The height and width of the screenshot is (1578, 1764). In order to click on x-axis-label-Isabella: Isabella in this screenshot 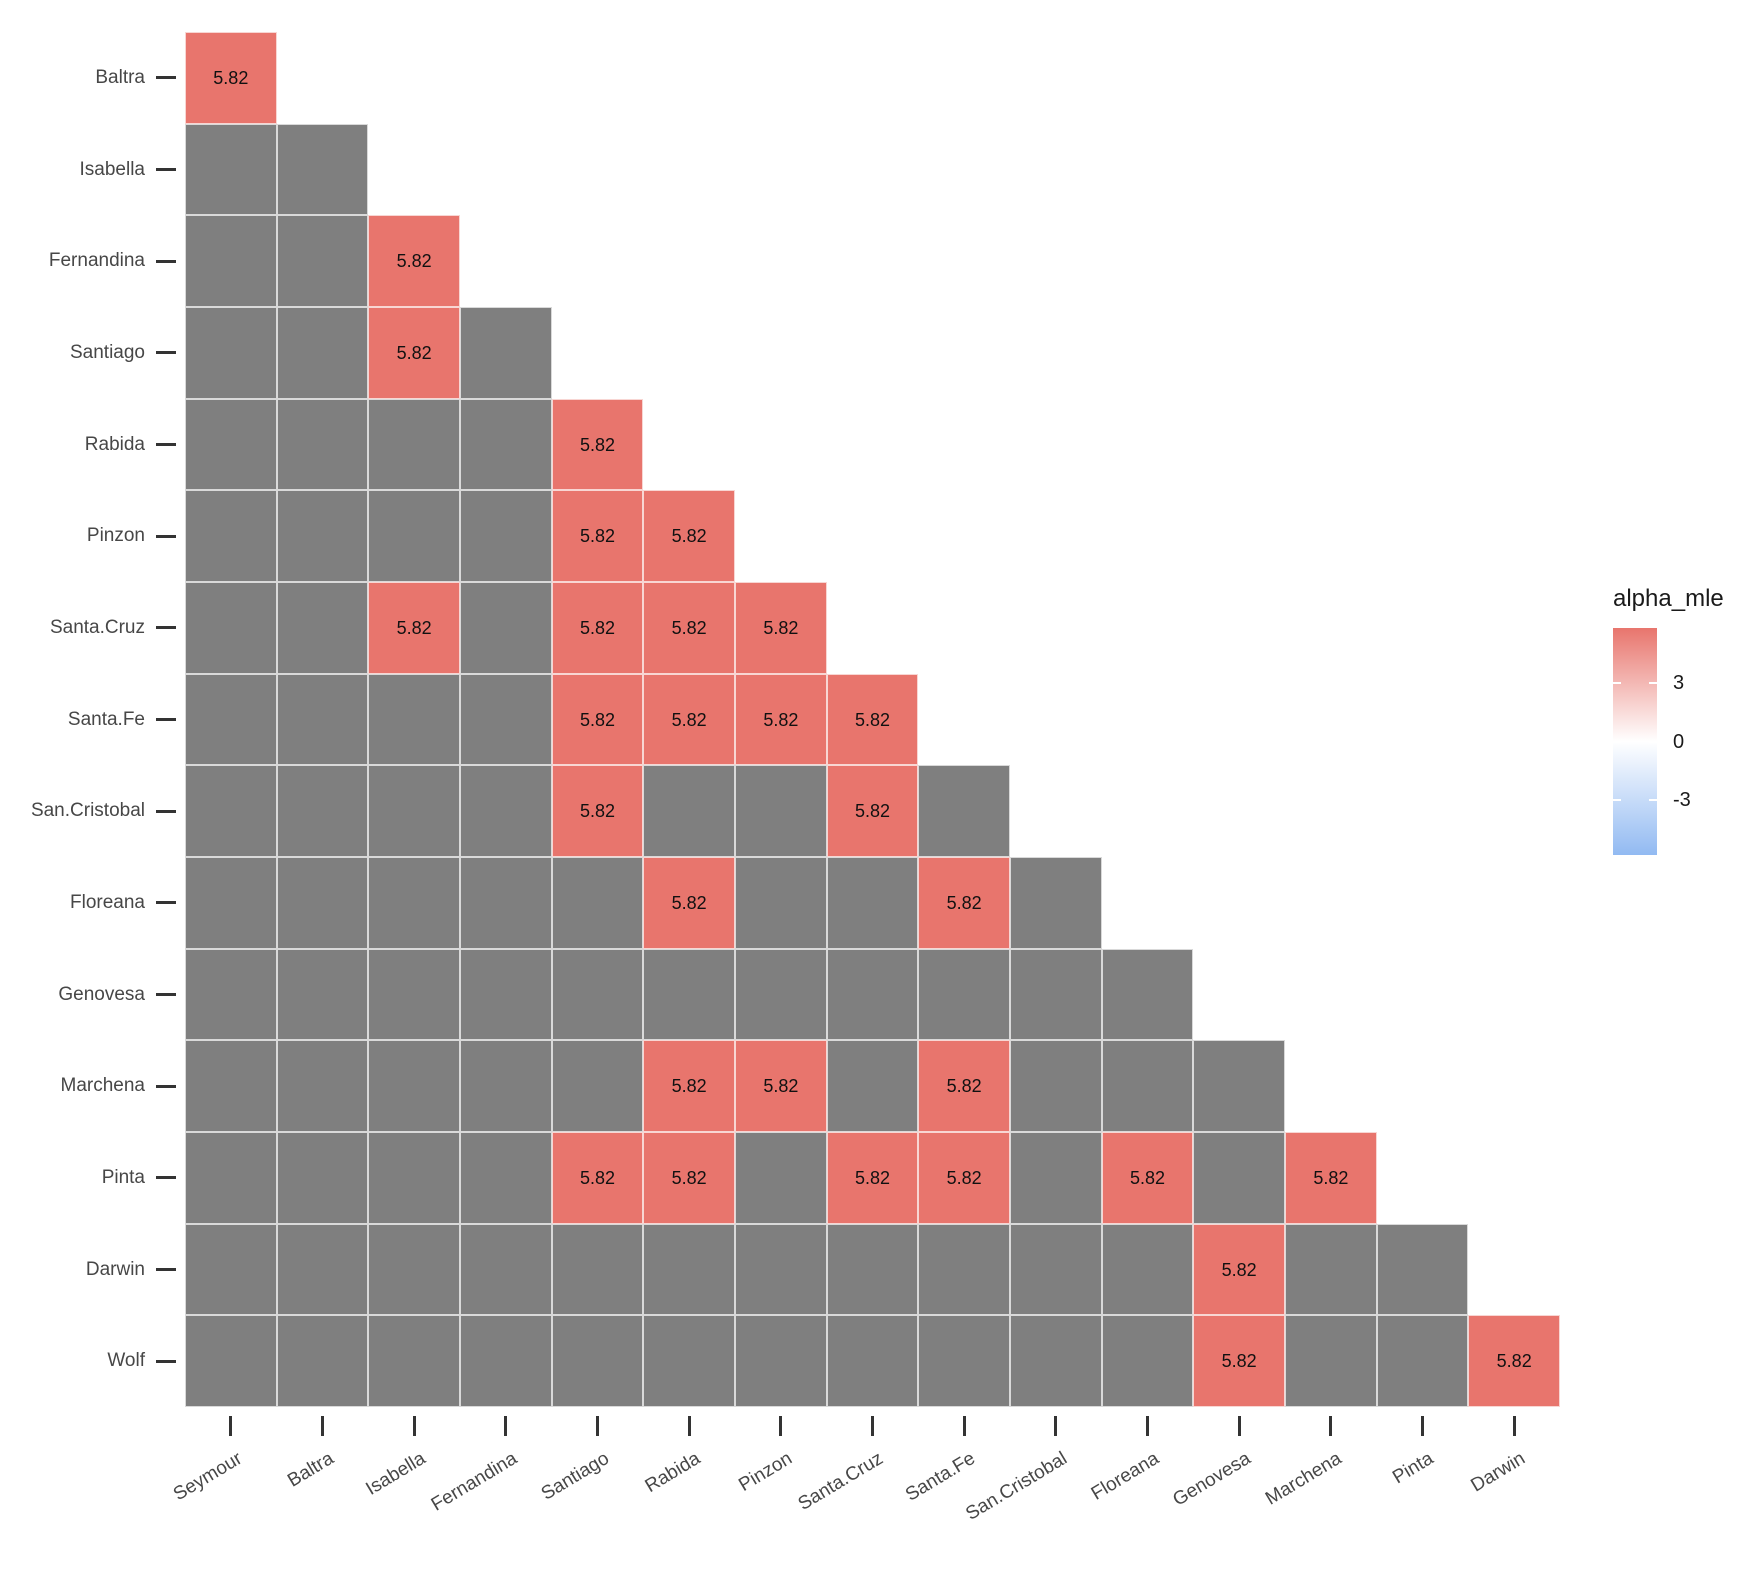, I will do `click(396, 1474)`.